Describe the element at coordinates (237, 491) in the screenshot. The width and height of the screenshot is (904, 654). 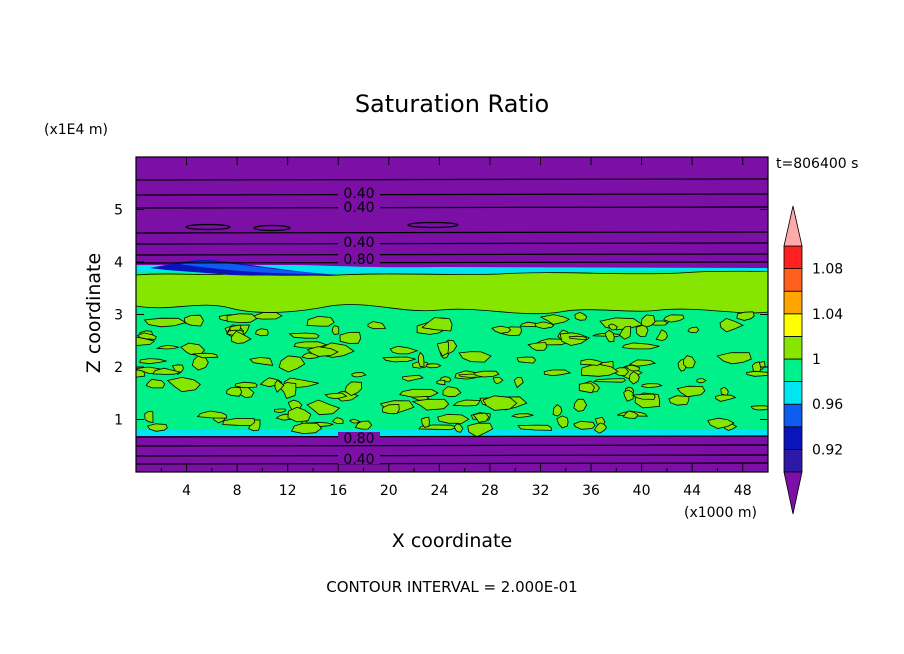
I see `x-tick-label: 8` at that location.